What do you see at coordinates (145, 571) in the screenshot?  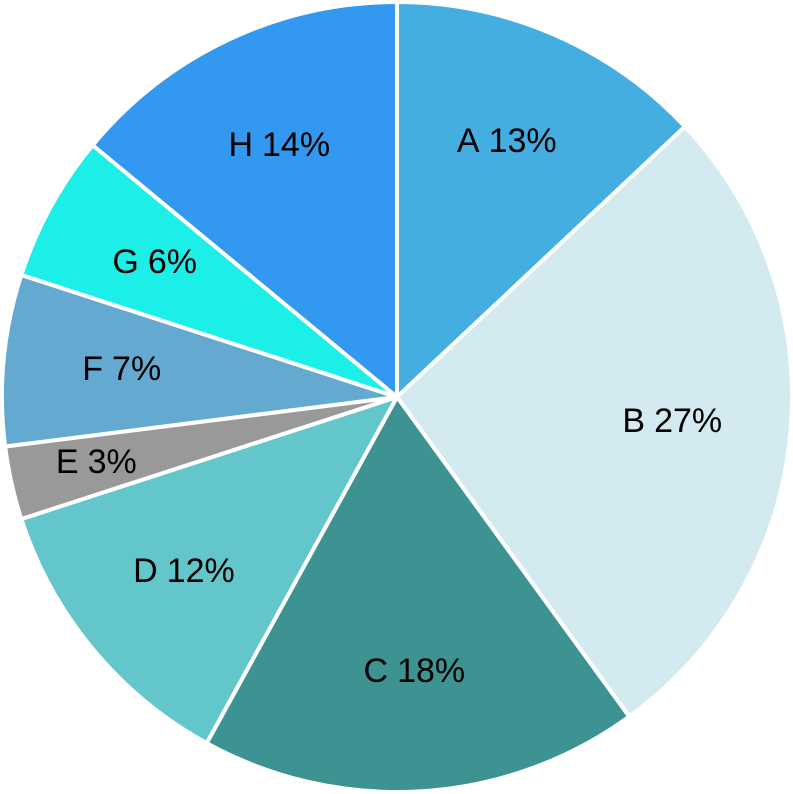 I see `category-label: D` at bounding box center [145, 571].